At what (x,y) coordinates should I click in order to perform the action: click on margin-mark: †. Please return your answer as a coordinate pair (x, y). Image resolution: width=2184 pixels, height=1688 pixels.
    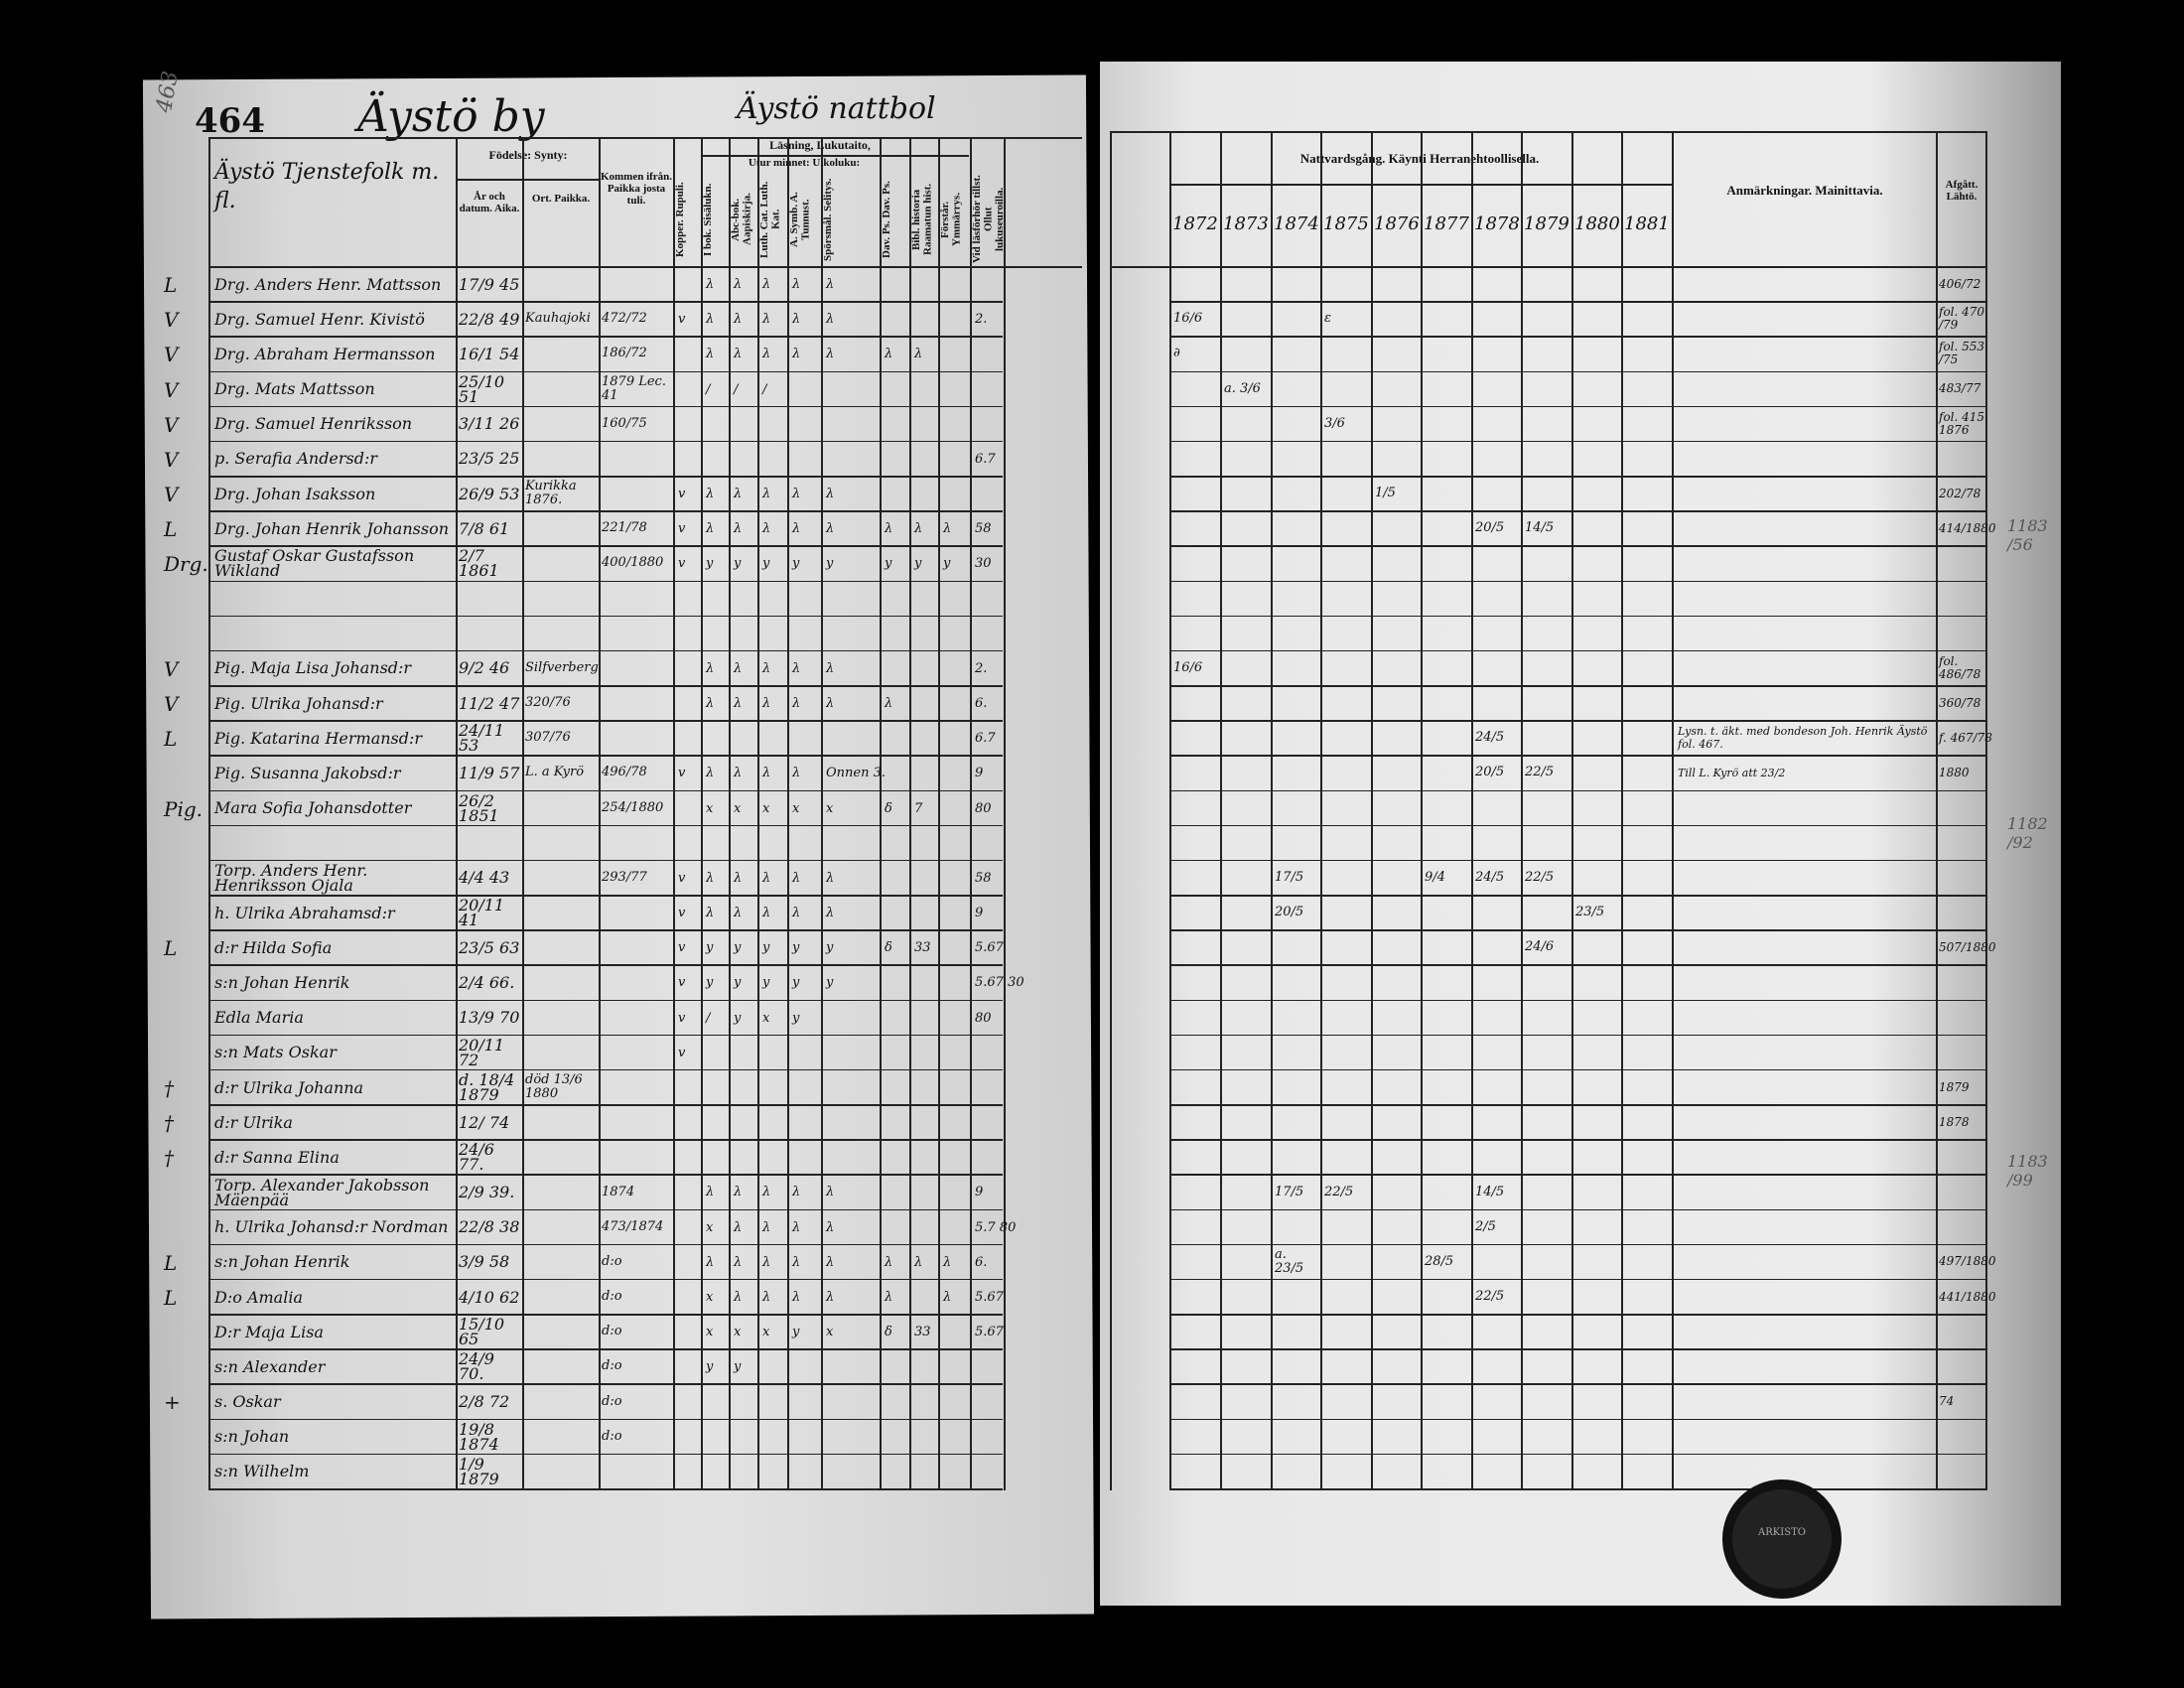
    Looking at the image, I should click on (169, 1158).